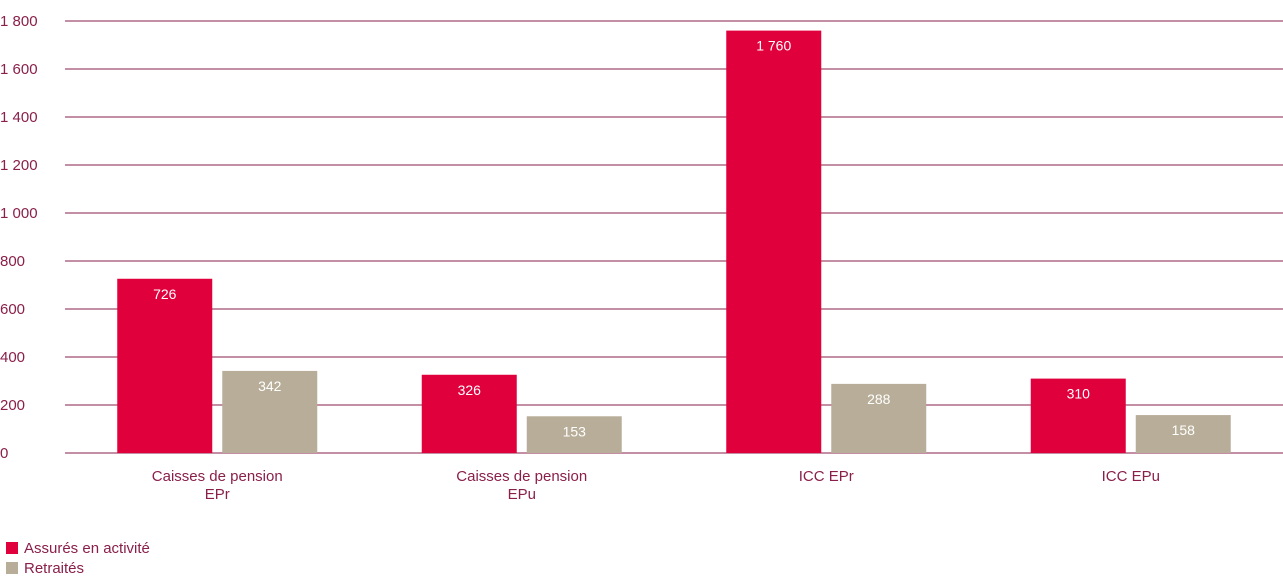  Describe the element at coordinates (522, 494) in the screenshot. I see `x-category-label: EPu` at that location.